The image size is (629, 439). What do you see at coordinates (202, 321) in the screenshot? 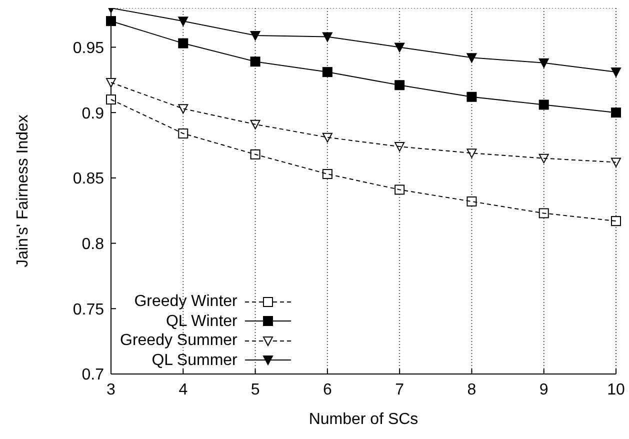
I see `legend-label: QL Winter` at bounding box center [202, 321].